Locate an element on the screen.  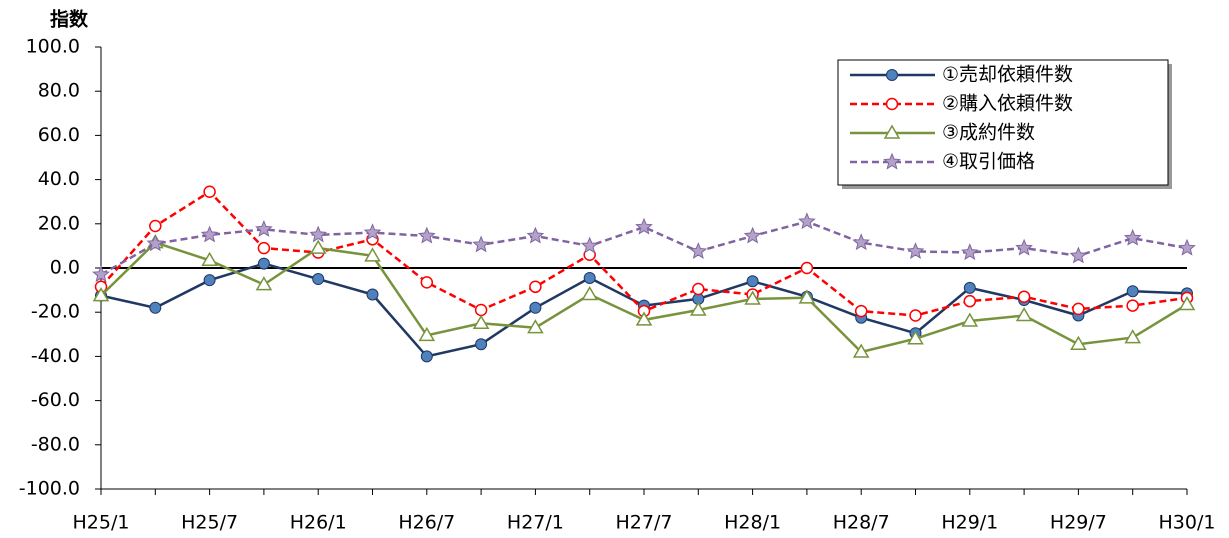
y-tick-label: 80.0 is located at coordinates (59, 91).